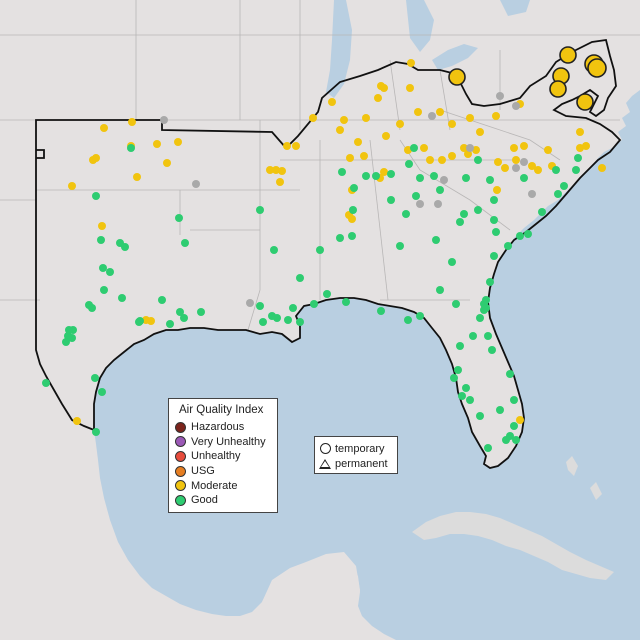  I want to click on usg-swatch, so click(180, 471).